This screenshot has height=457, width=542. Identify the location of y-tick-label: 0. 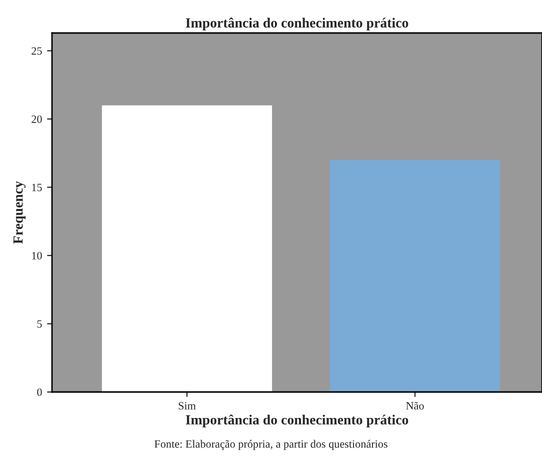
(39, 392).